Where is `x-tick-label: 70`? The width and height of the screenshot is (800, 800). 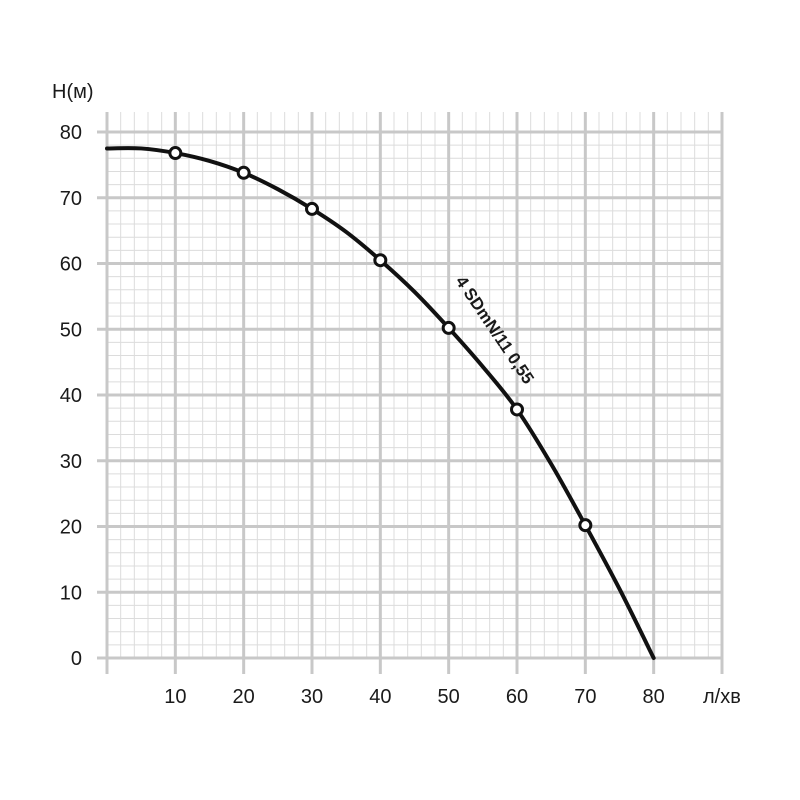
x-tick-label: 70 is located at coordinates (585, 697).